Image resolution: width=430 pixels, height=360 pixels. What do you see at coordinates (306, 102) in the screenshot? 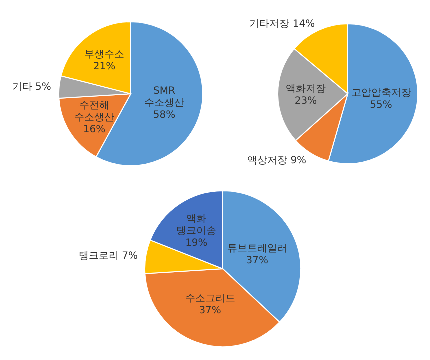
I see `data-label: 23%` at bounding box center [306, 102].